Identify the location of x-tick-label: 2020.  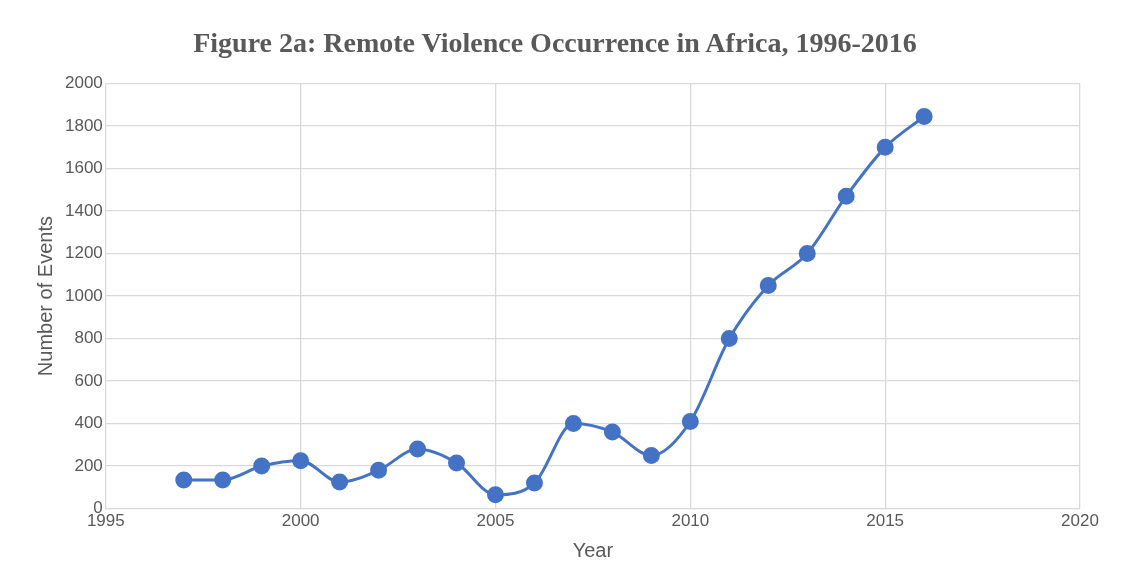
(1080, 521).